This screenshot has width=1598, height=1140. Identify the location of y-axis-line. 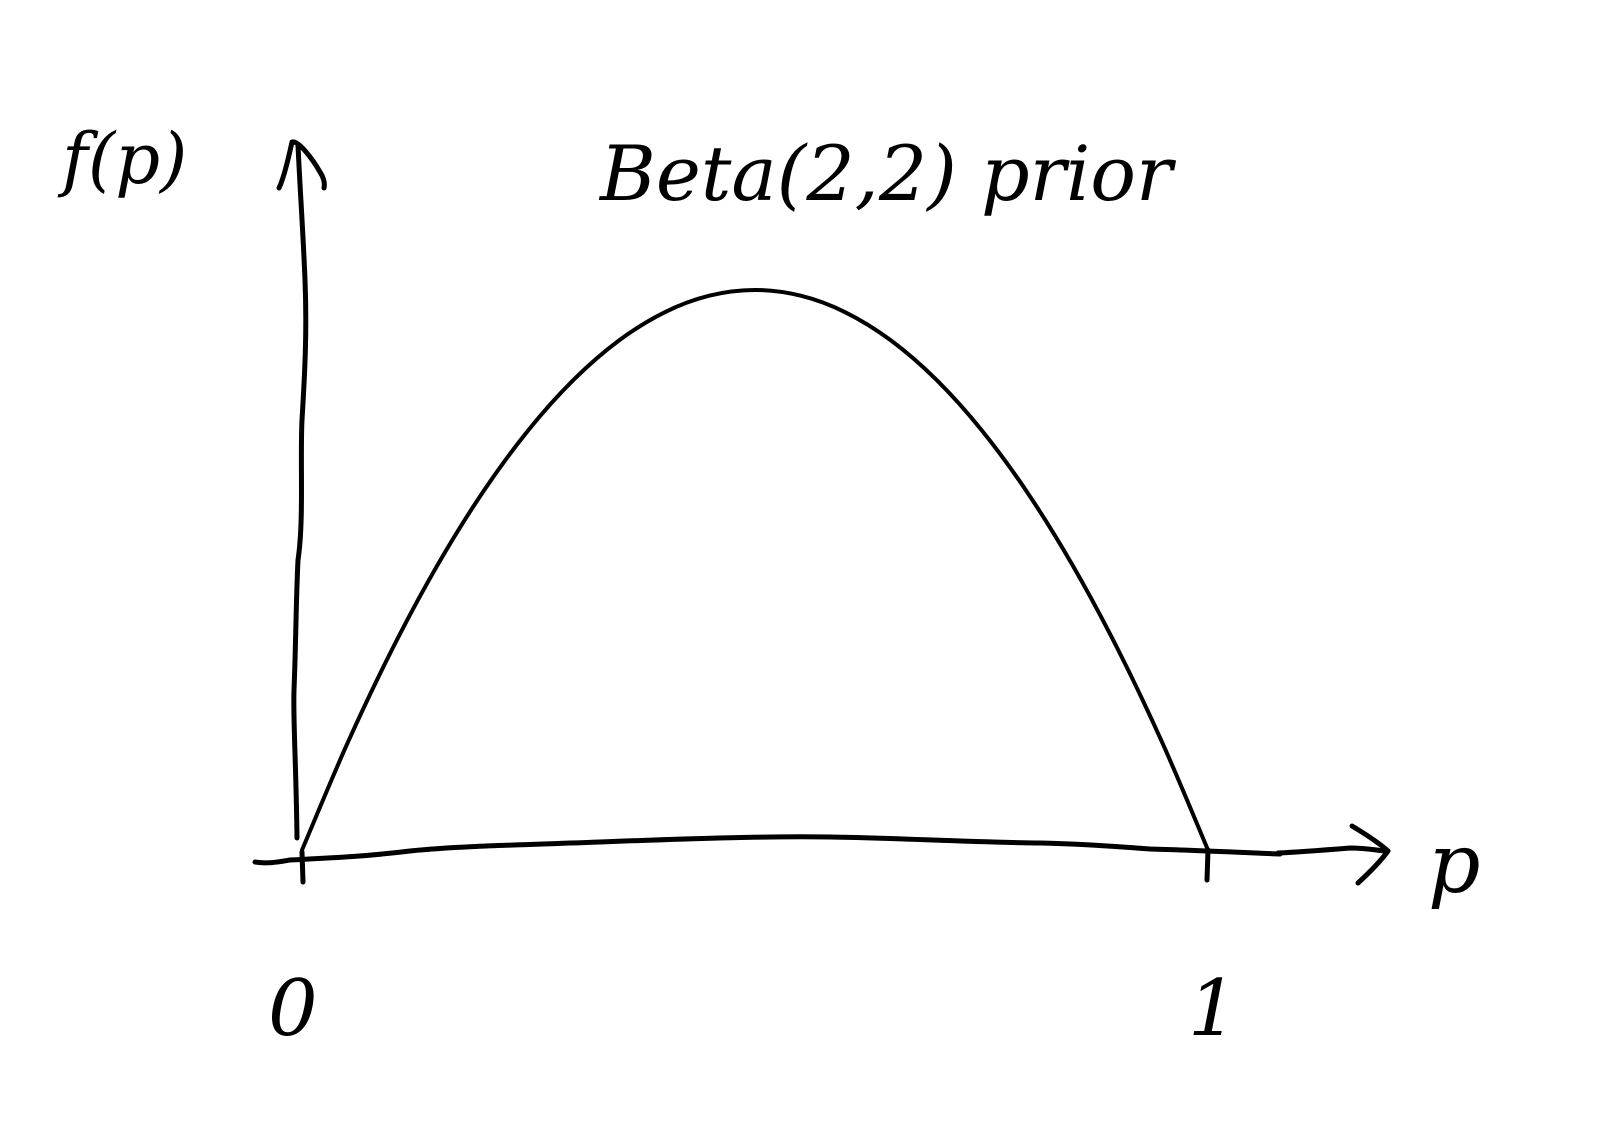
(300, 491).